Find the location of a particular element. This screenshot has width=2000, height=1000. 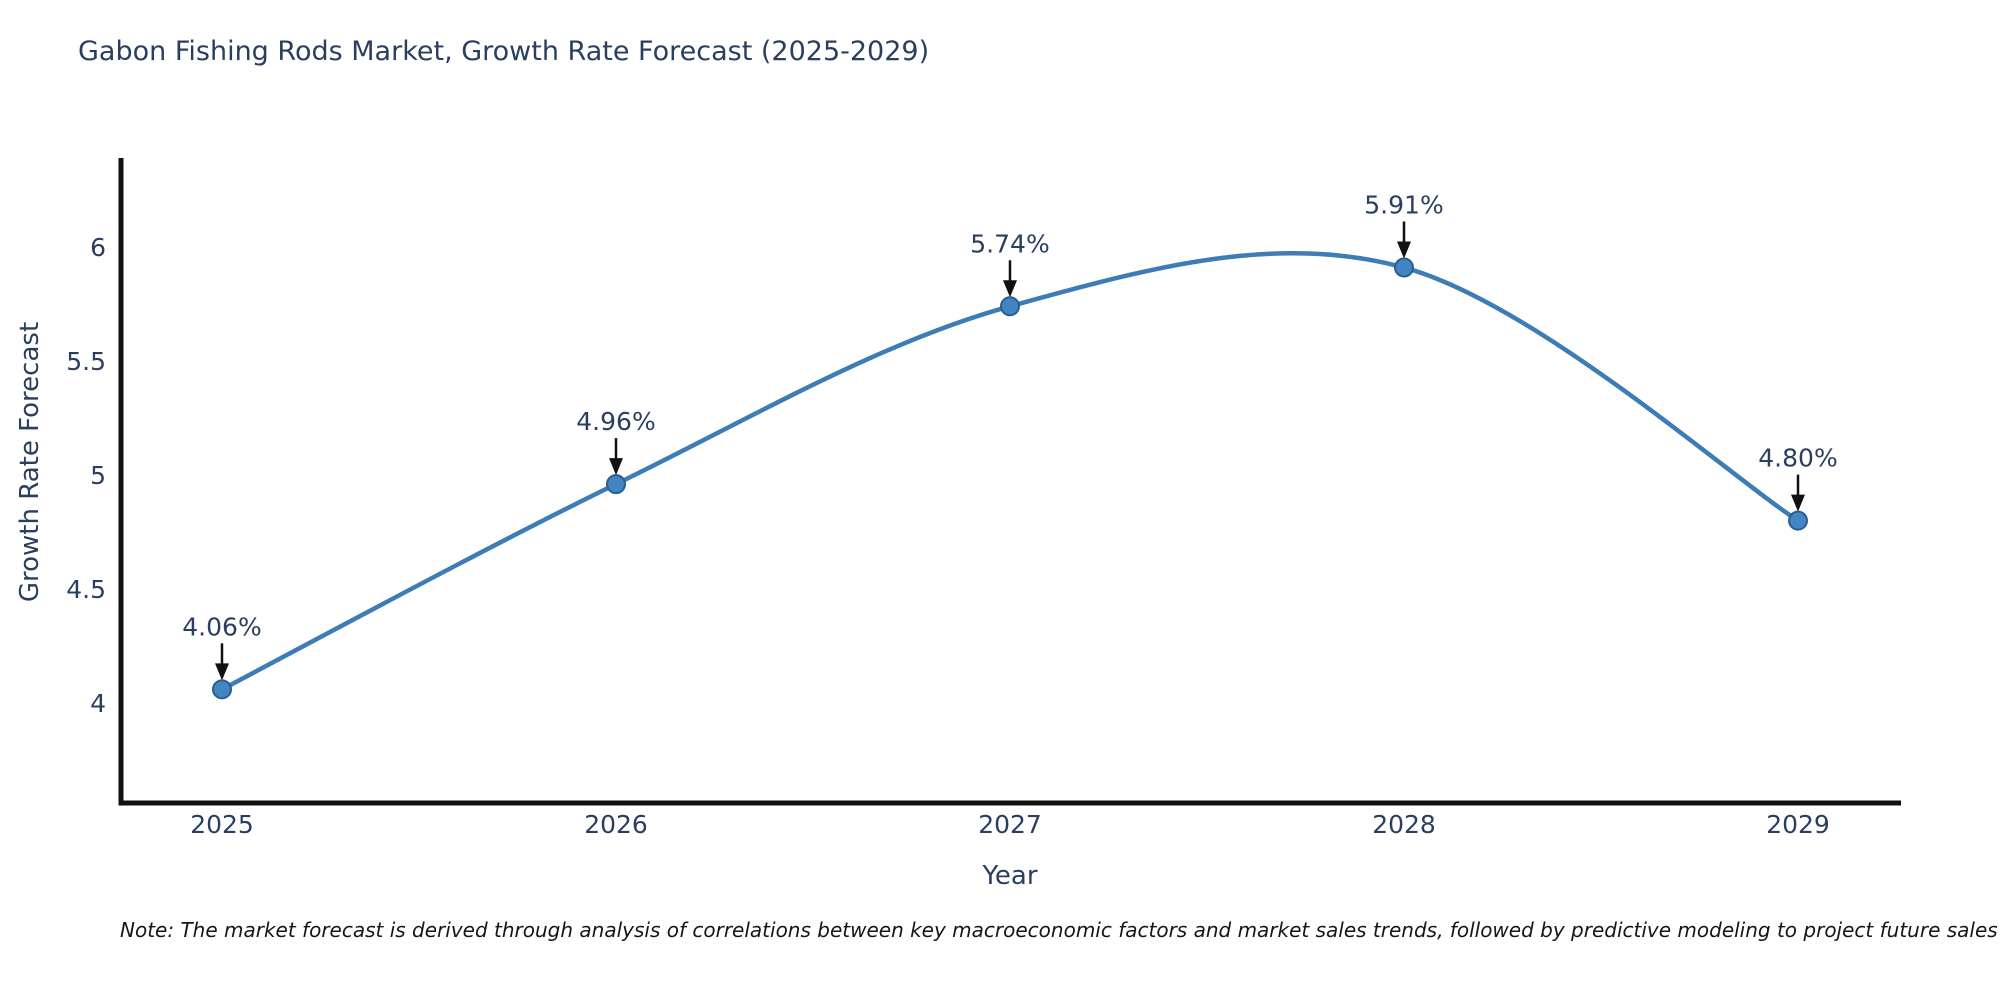

x-tick-label: 2026 is located at coordinates (616, 824).